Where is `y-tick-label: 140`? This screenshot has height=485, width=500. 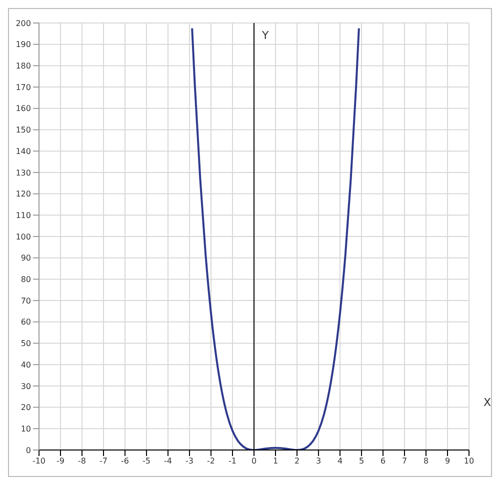
y-tick-label: 140 is located at coordinates (23, 151).